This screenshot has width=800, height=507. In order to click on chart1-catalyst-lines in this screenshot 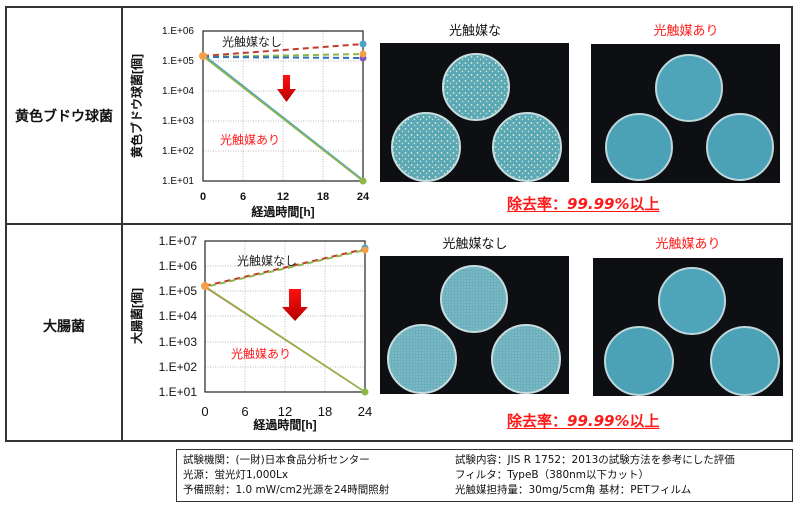, I will do `click(283, 118)`.